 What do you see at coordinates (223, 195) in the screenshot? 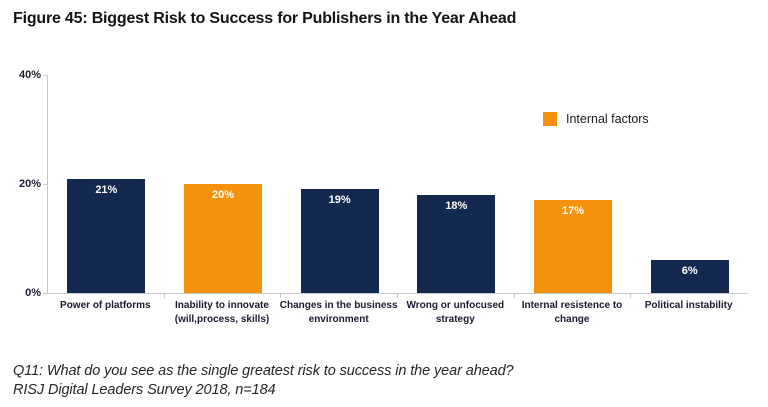
I see `bar-value-label: 20%` at bounding box center [223, 195].